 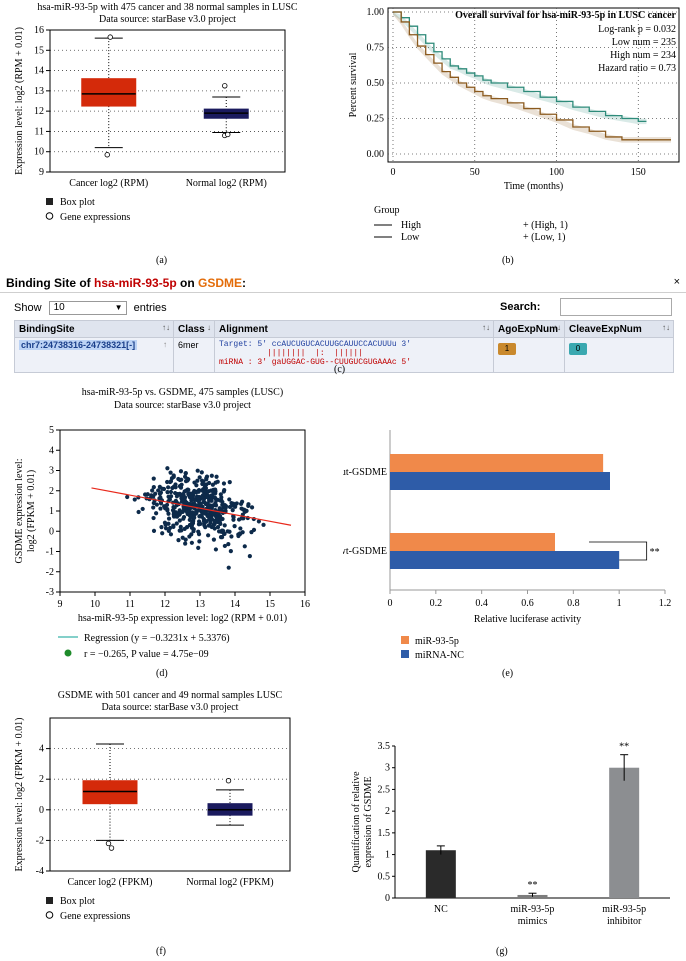 I want to click on bar-mir-93-5p, so click(x=472, y=542).